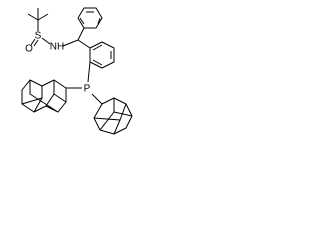 The width and height of the screenshot is (320, 240). What do you see at coordinates (87, 89) in the screenshot?
I see `atom-label: P` at bounding box center [87, 89].